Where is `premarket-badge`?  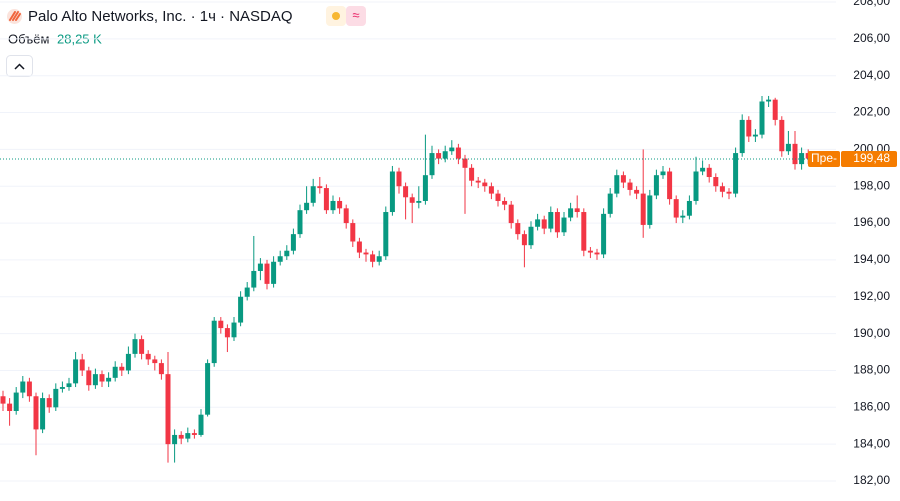 premarket-badge is located at coordinates (824, 158).